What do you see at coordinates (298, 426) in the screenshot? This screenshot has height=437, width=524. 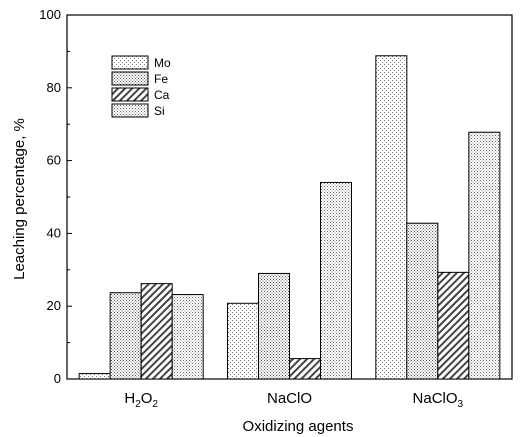 I see `x-axis-title: Oxidizing agents` at bounding box center [298, 426].